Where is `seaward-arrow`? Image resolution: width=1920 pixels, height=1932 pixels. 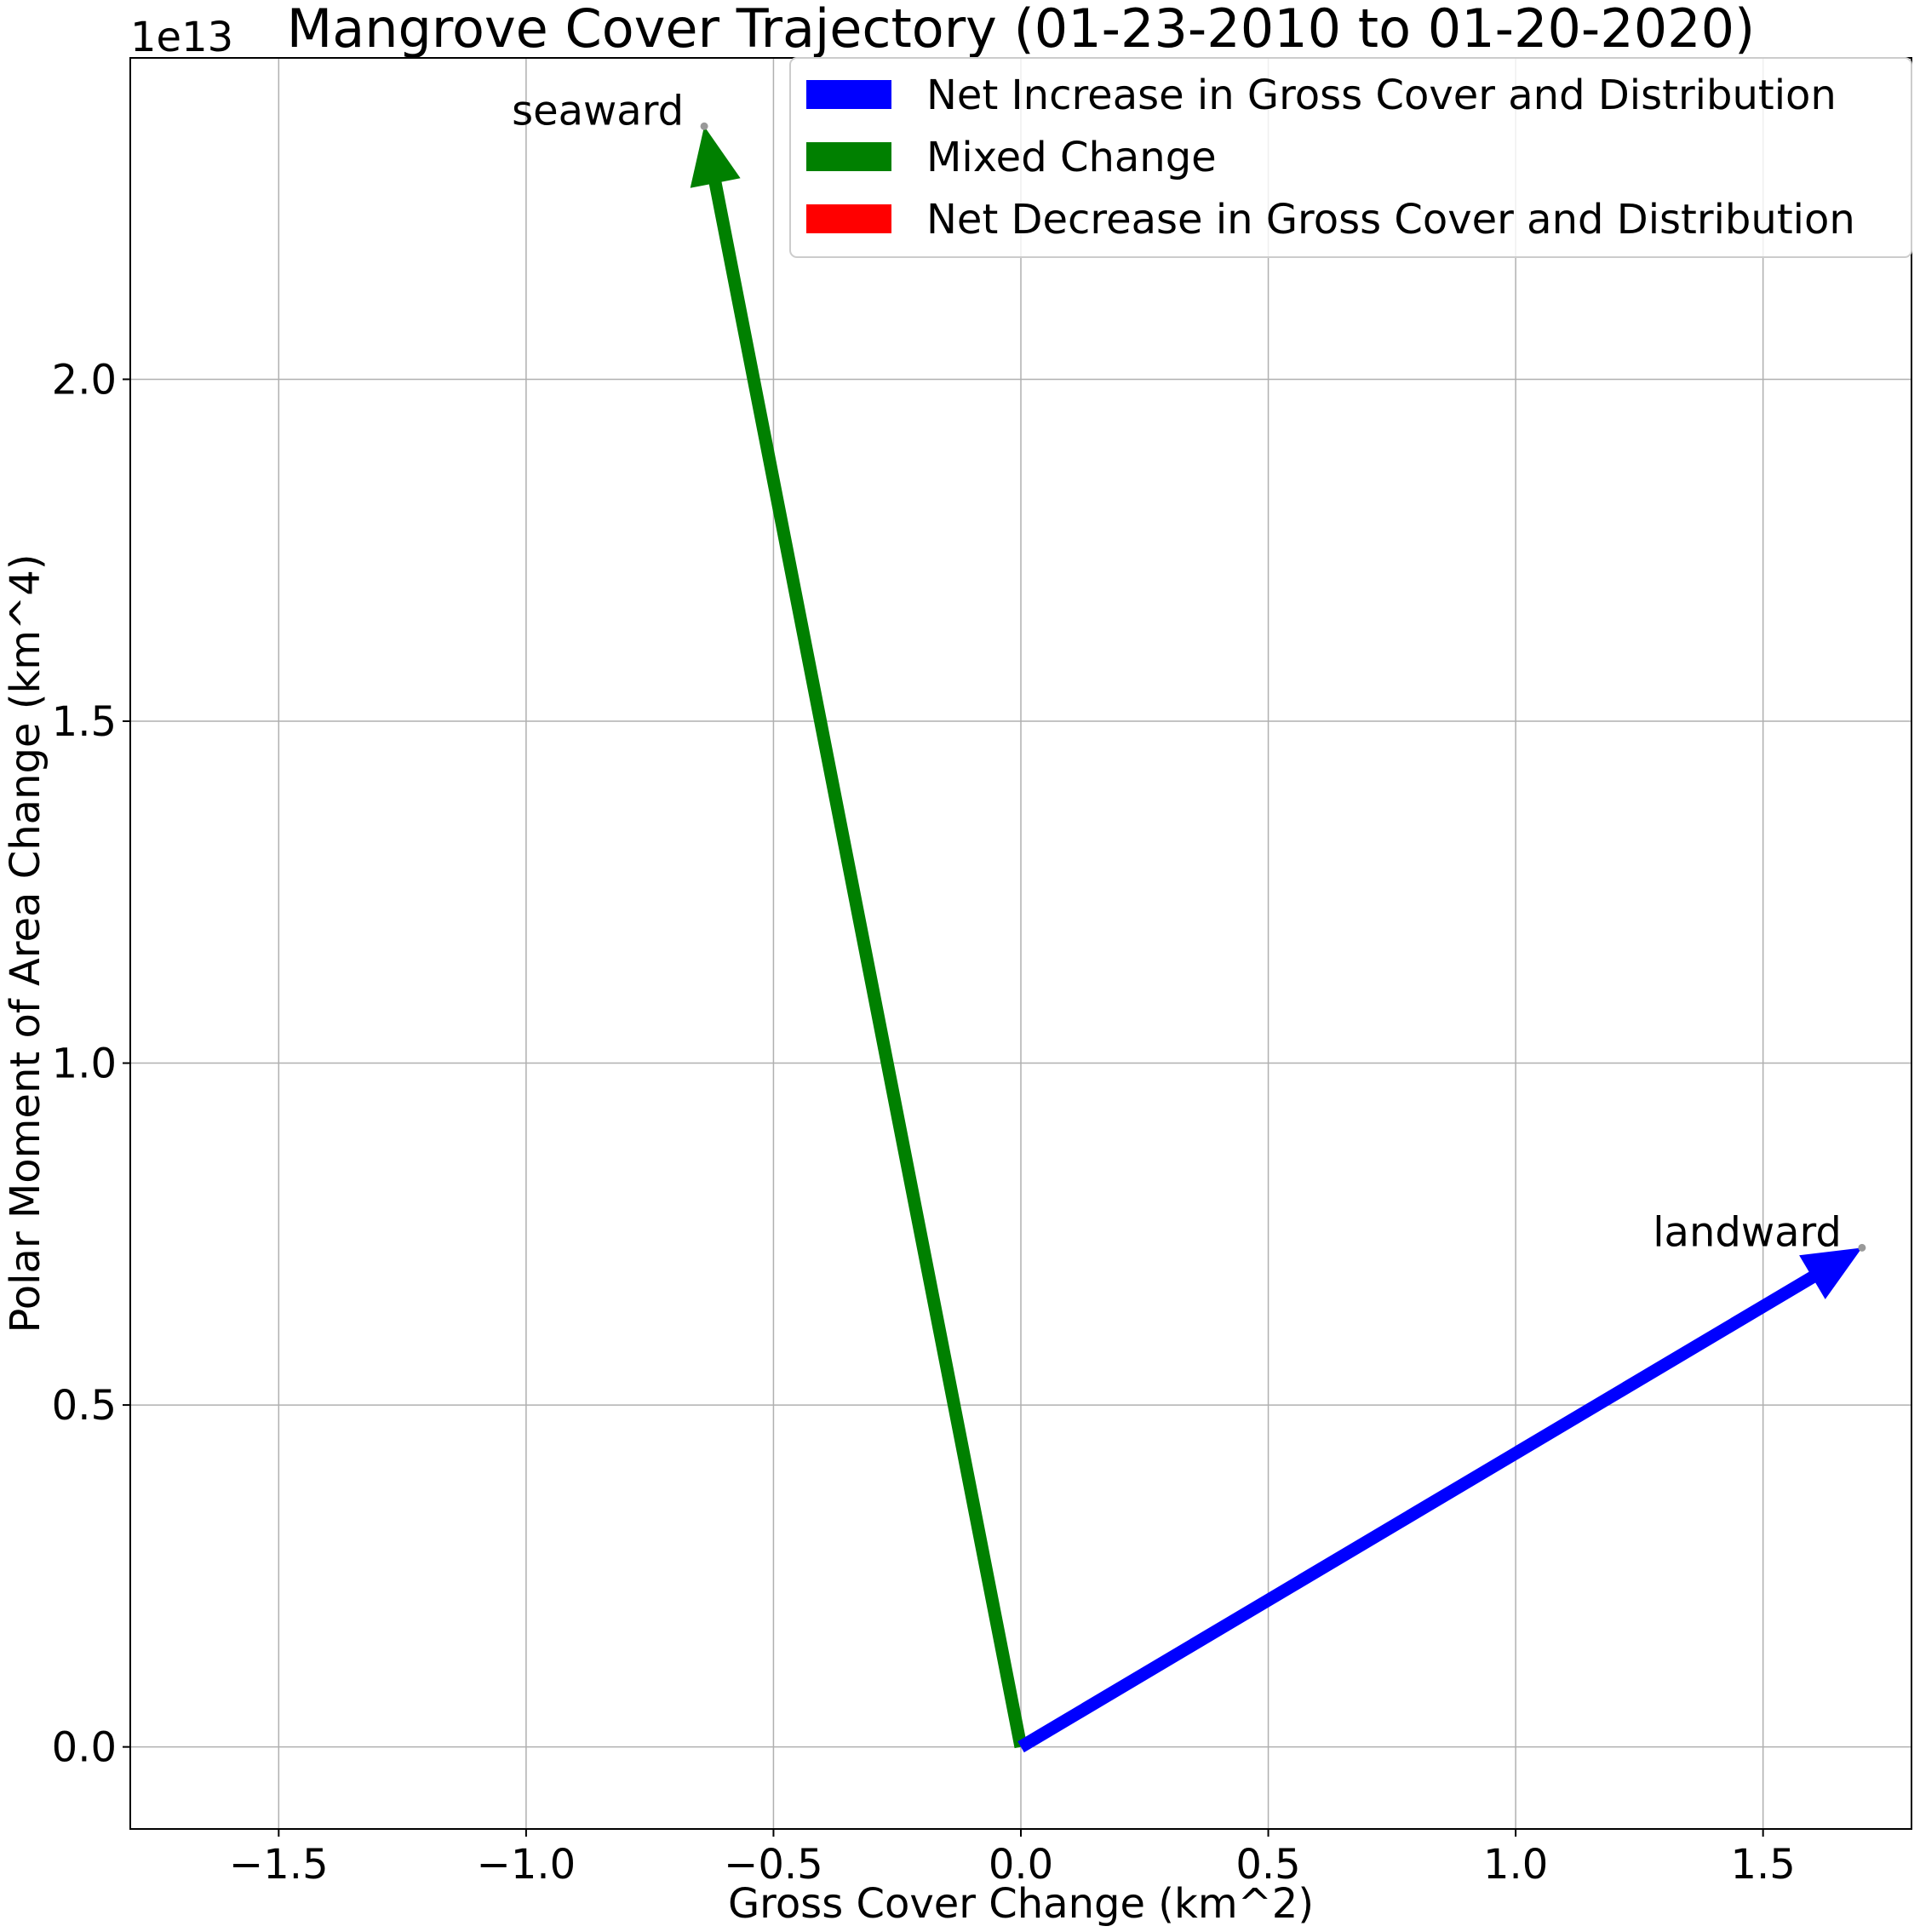 seaward-arrow is located at coordinates (859, 937).